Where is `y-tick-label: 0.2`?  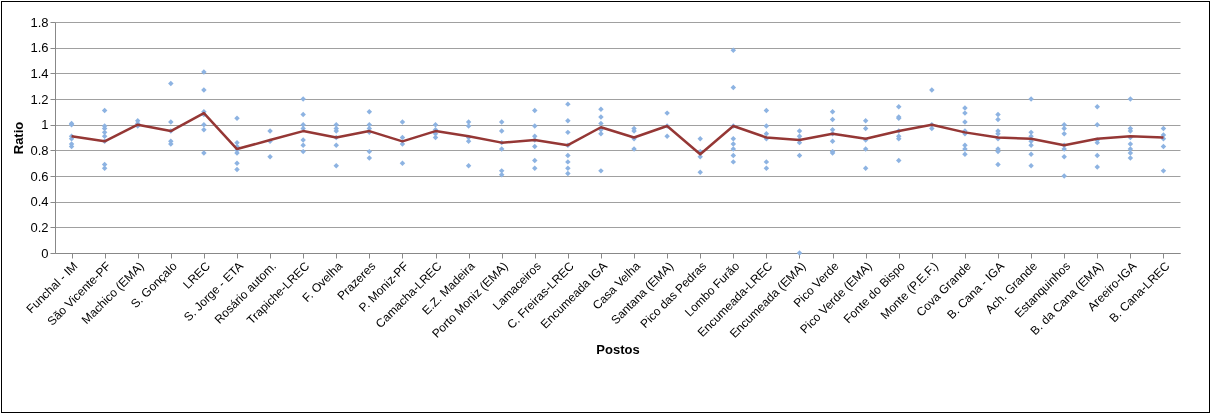
y-tick-label: 0.2 is located at coordinates (39, 227).